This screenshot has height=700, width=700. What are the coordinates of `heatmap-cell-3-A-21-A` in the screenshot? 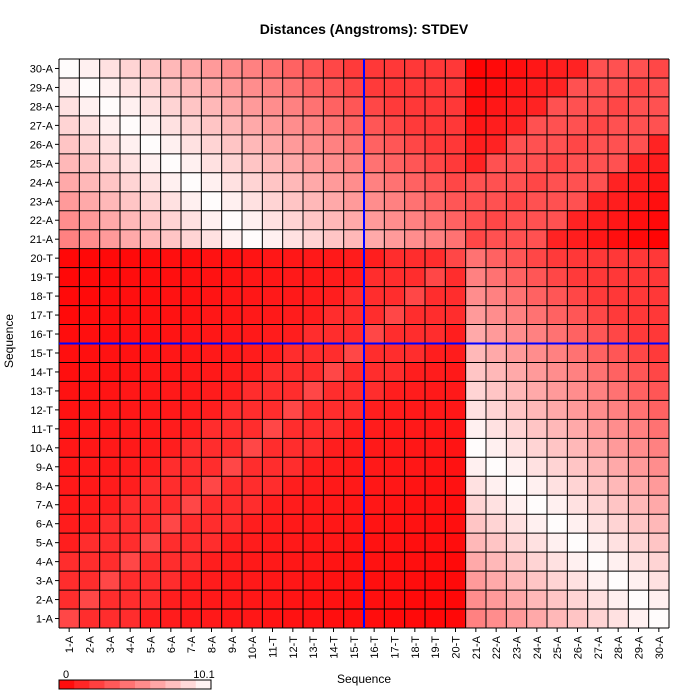 It's located at (476, 581).